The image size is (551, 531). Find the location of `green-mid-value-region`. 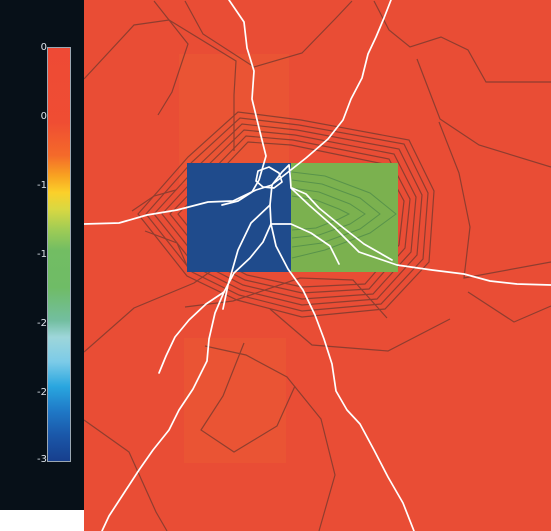

green-mid-value-region is located at coordinates (344, 217).